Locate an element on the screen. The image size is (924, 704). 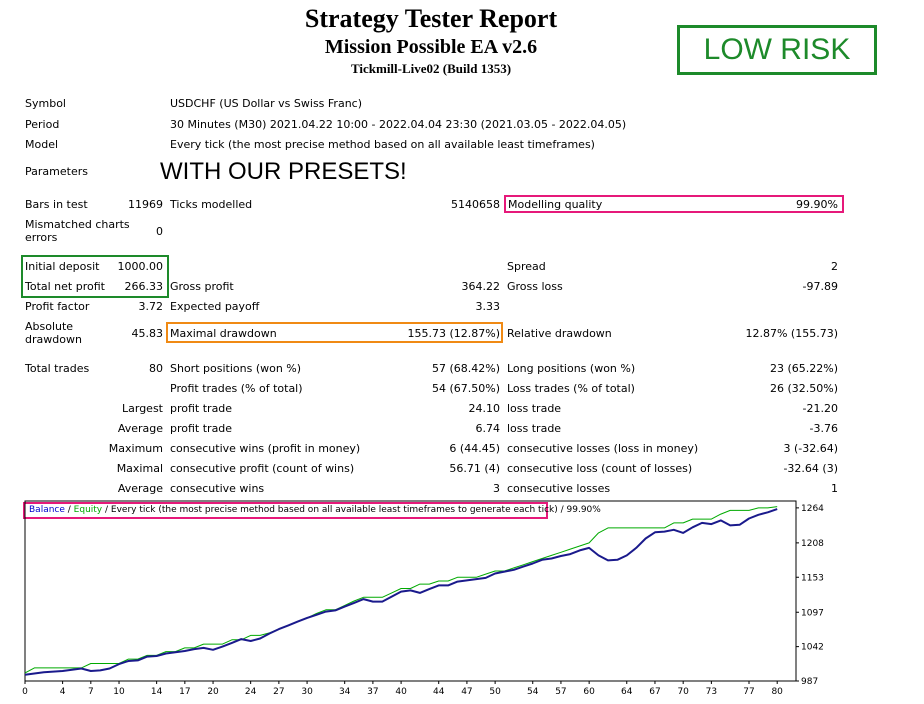
max-drawdown-label: Maximal drawdown is located at coordinates (223, 333).